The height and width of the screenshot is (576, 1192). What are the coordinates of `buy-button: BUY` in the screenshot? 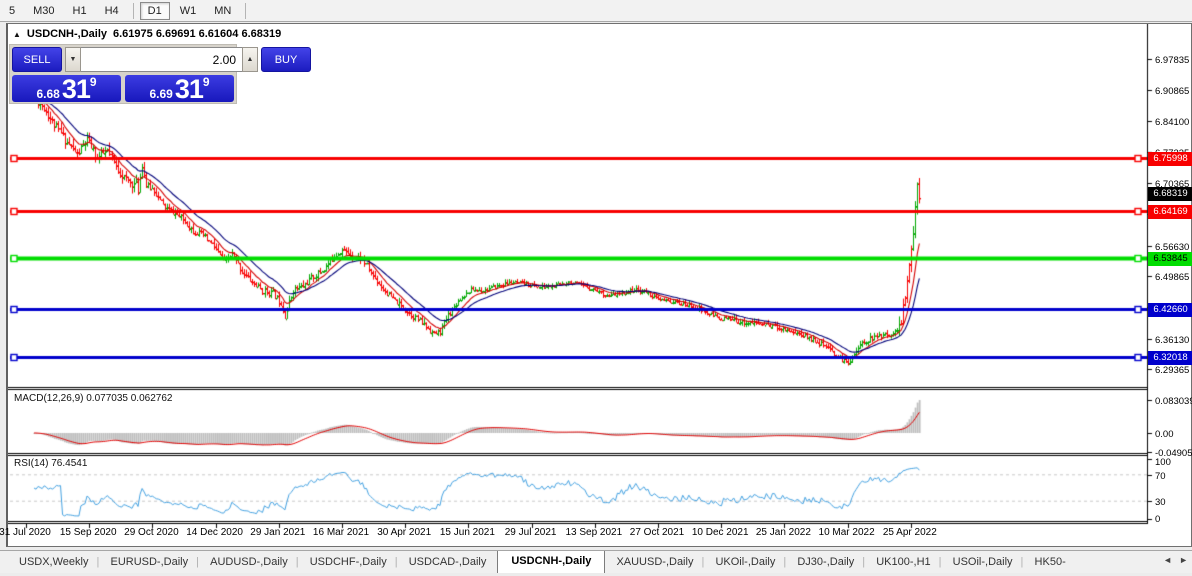 It's located at (286, 59).